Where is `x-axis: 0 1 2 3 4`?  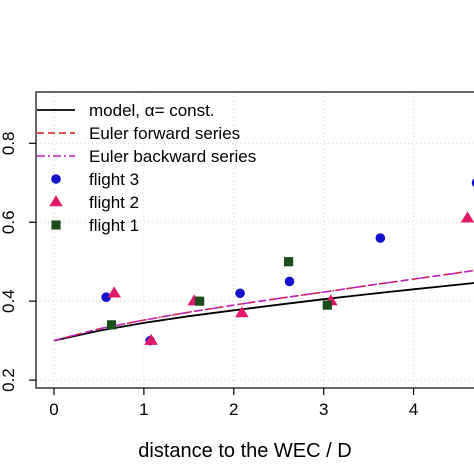 x-axis: 0 1 2 3 4 is located at coordinates (233, 403).